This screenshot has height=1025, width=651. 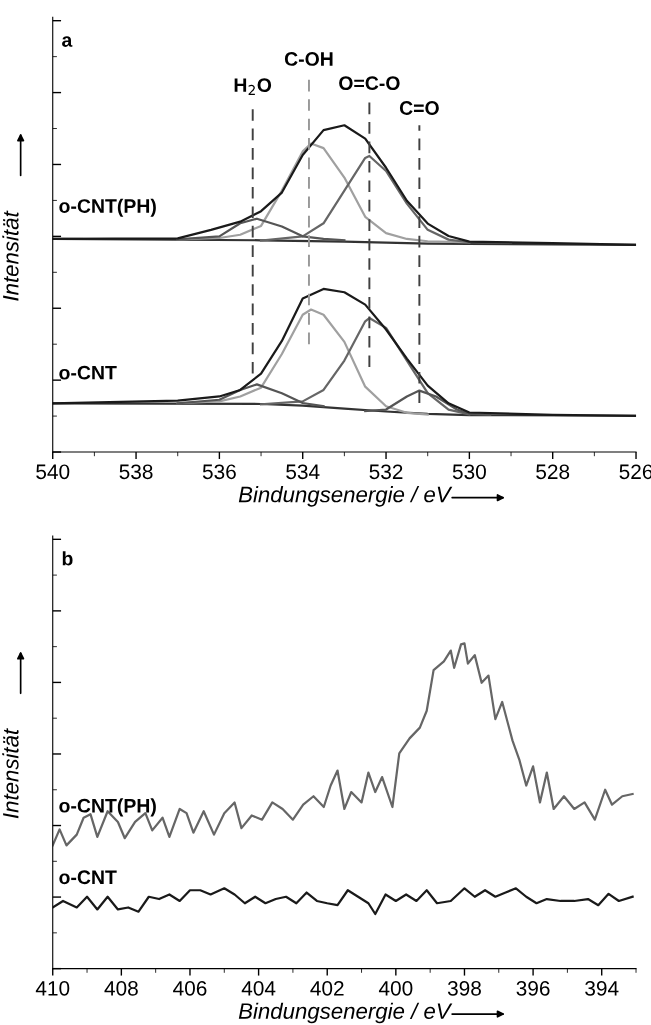 I want to click on ref-line-label: C-OH, so click(x=308, y=59).